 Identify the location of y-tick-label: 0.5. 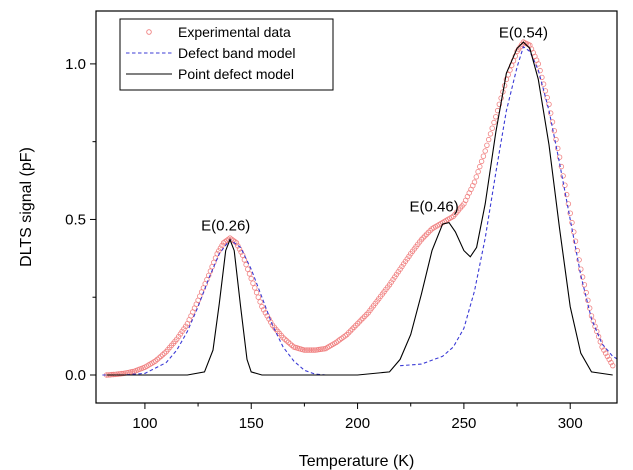
(75, 219).